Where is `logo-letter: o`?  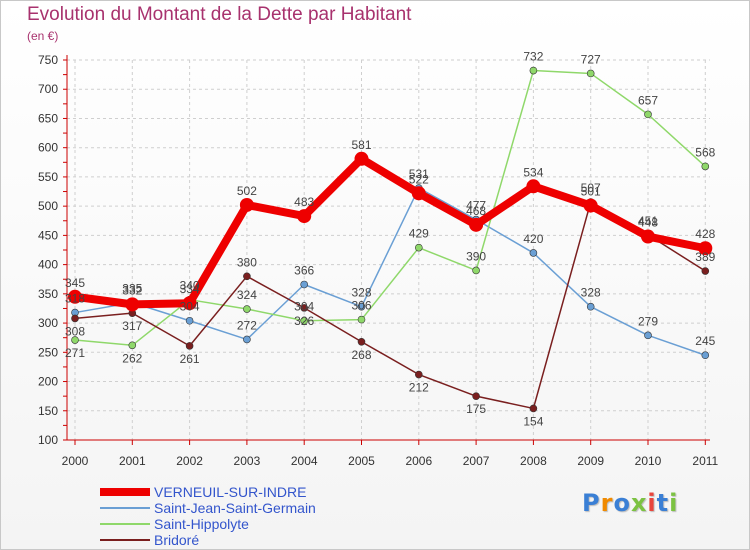
logo-letter: o is located at coordinates (622, 503).